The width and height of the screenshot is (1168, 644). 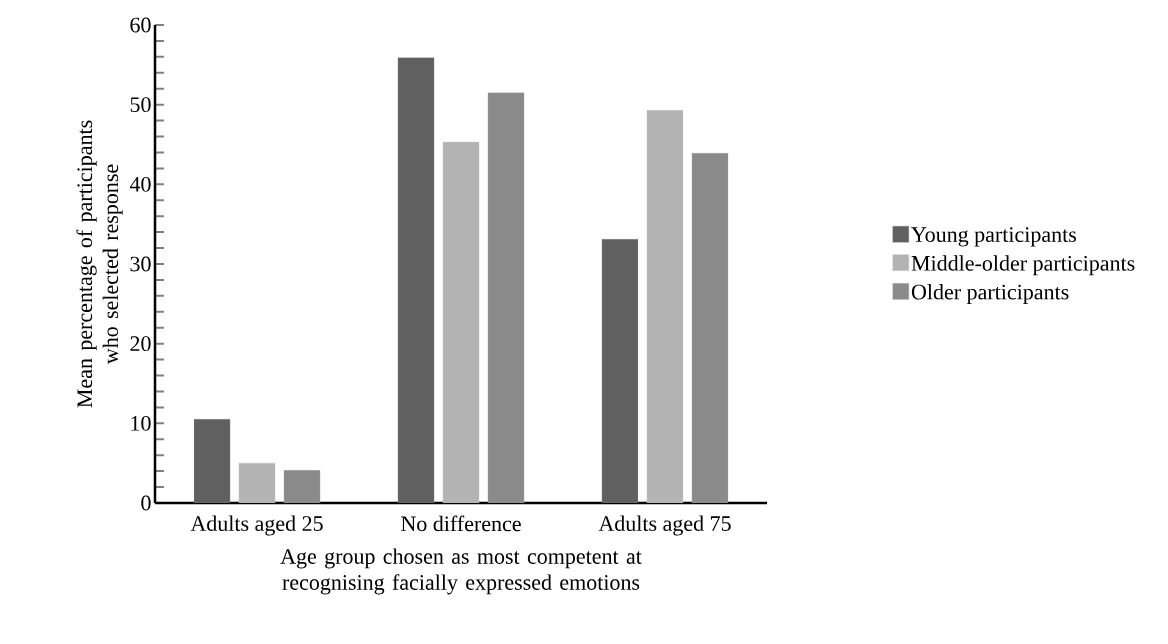 What do you see at coordinates (256, 525) in the screenshot?
I see `x-tick-label: Adults aged 25` at bounding box center [256, 525].